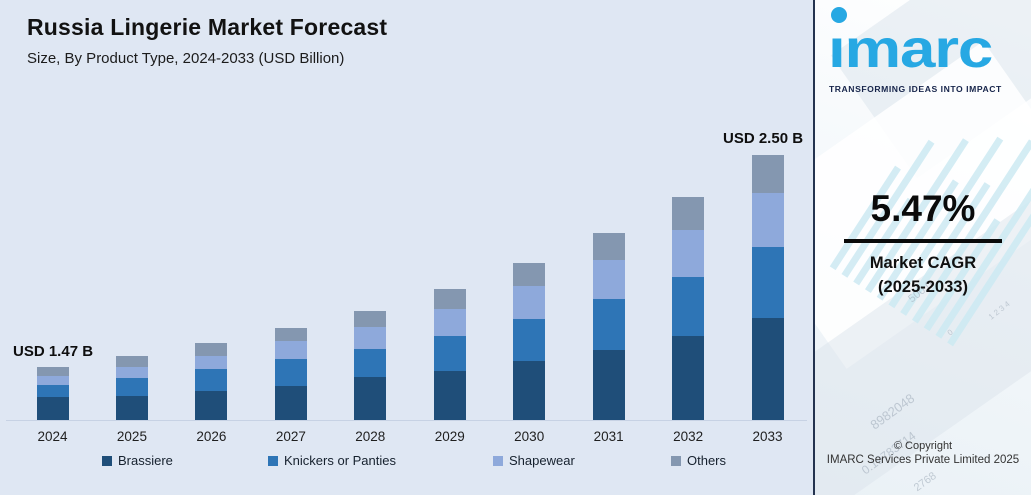 This screenshot has height=495, width=1031. What do you see at coordinates (923, 287) in the screenshot?
I see `cagr-period: (2025-2033)` at bounding box center [923, 287].